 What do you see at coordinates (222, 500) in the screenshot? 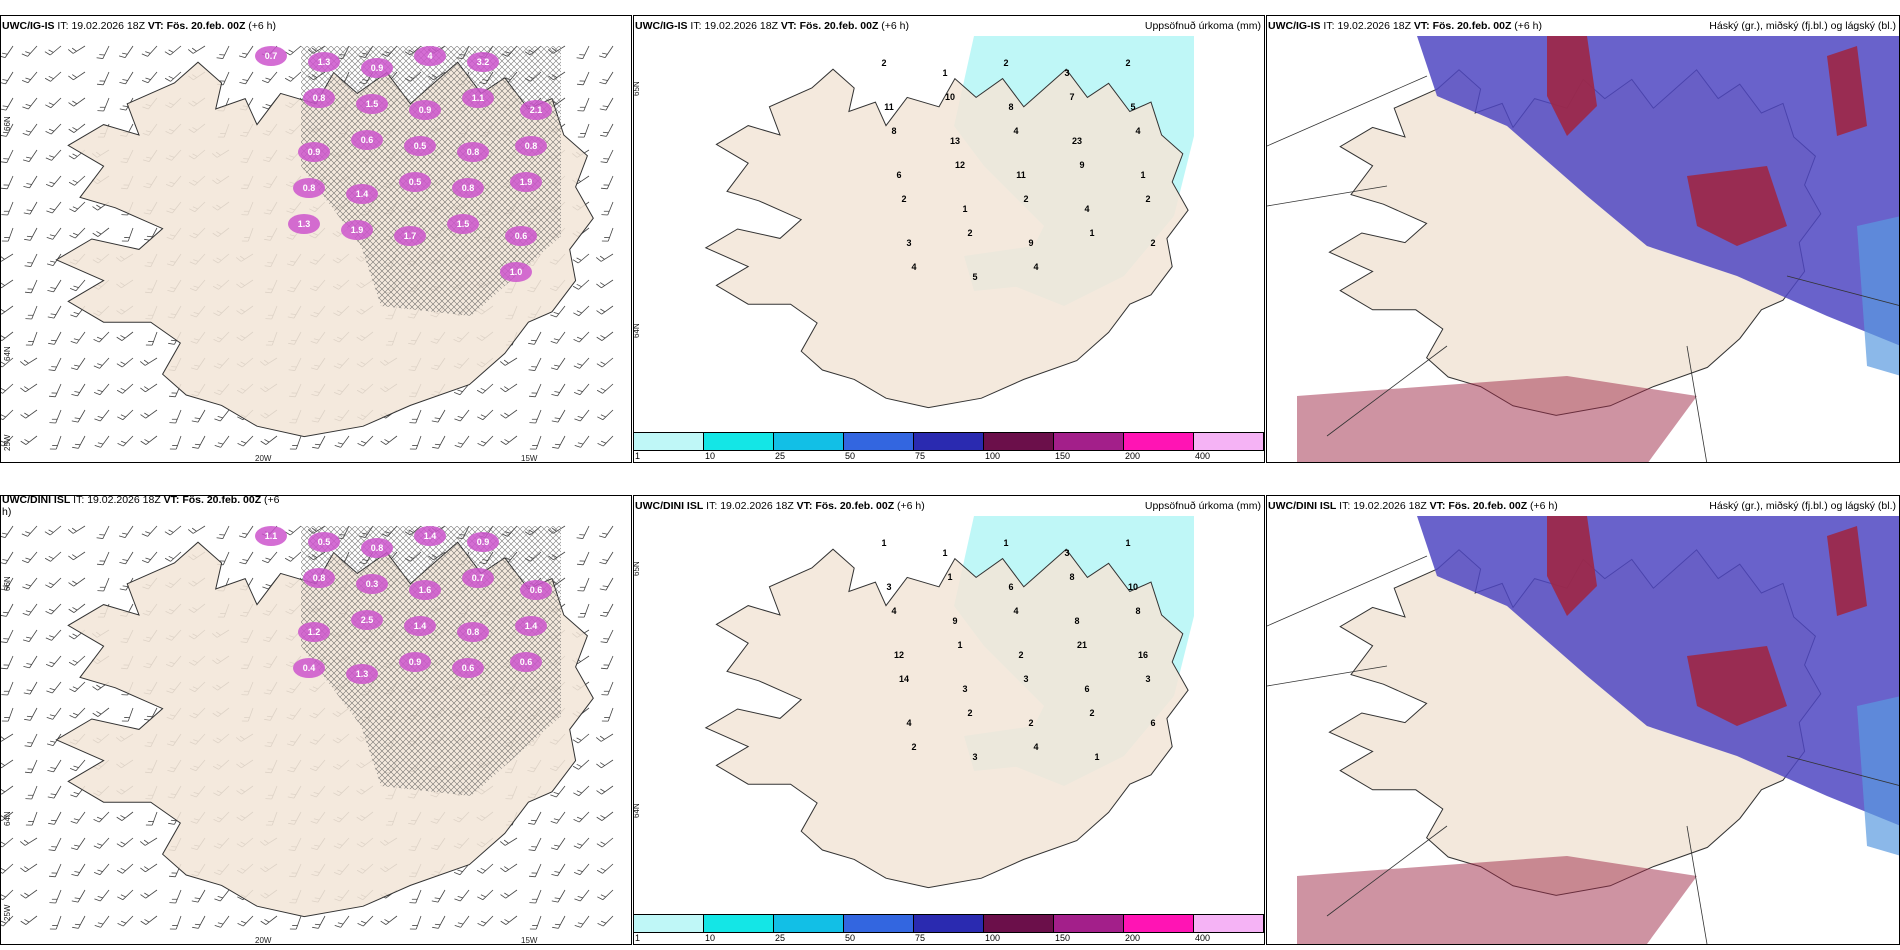
I see `valid-time: Fös. 20.feb. 00Z` at bounding box center [222, 500].